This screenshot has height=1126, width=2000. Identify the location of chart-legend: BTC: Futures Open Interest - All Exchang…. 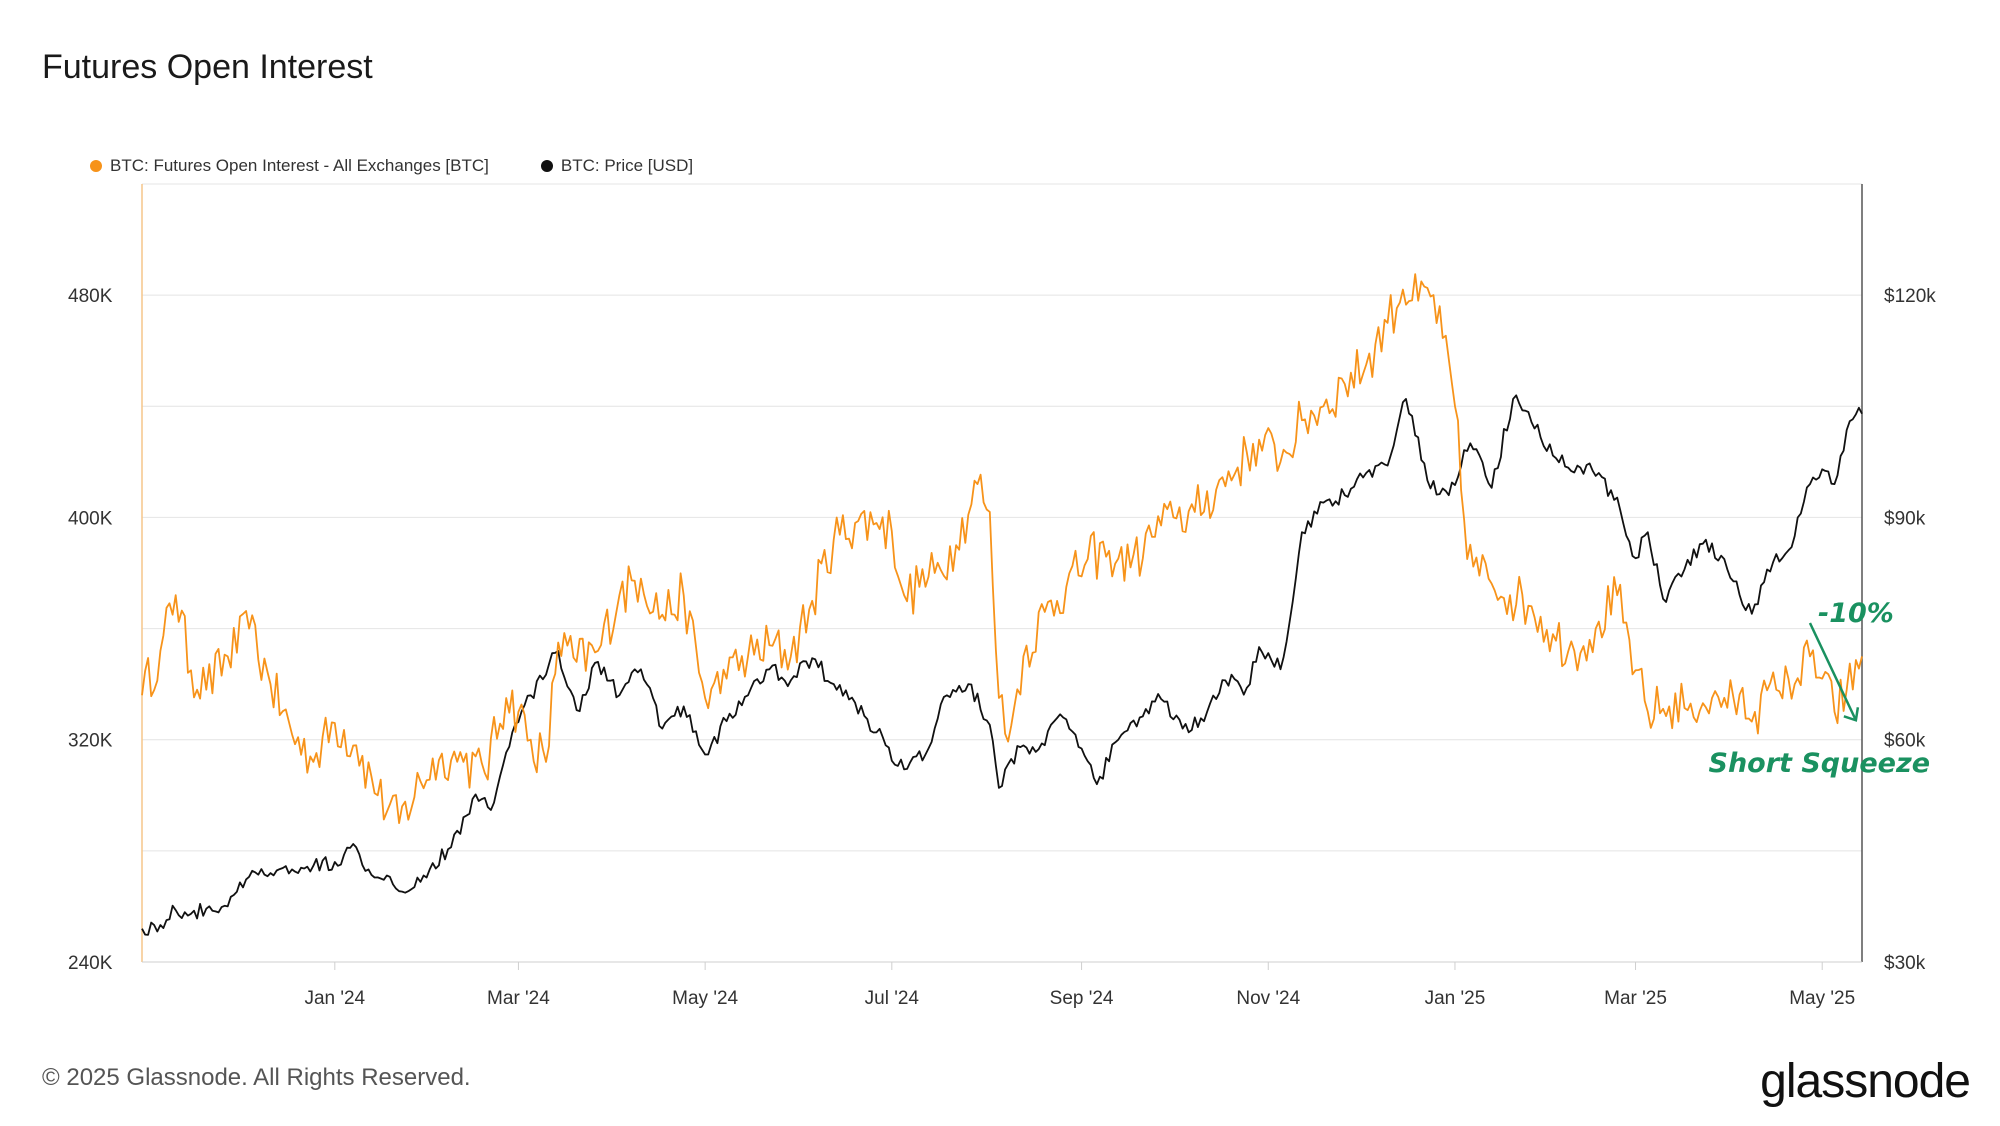
(391, 166).